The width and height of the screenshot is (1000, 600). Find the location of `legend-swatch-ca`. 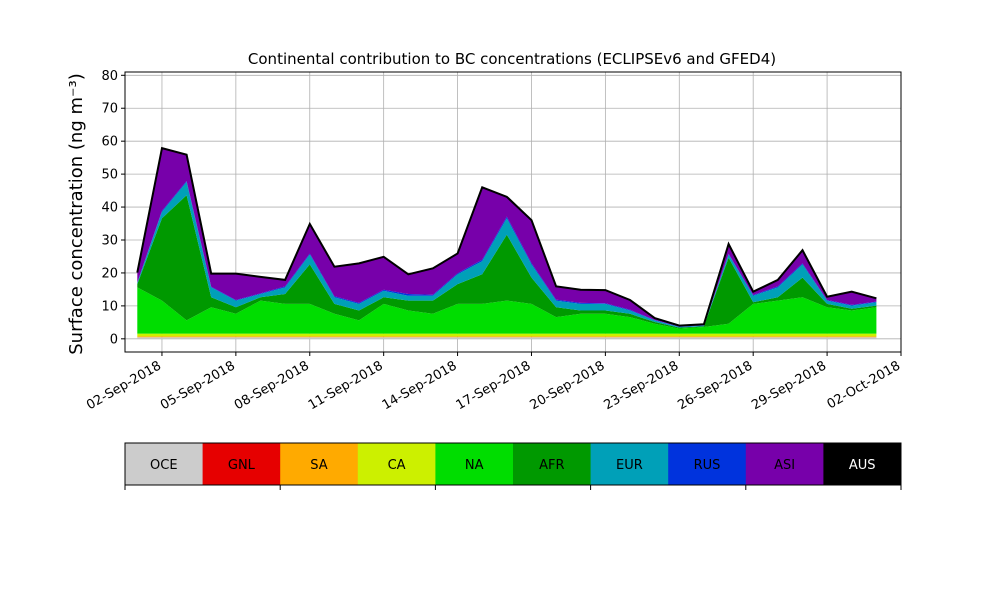

legend-swatch-ca is located at coordinates (396, 464).